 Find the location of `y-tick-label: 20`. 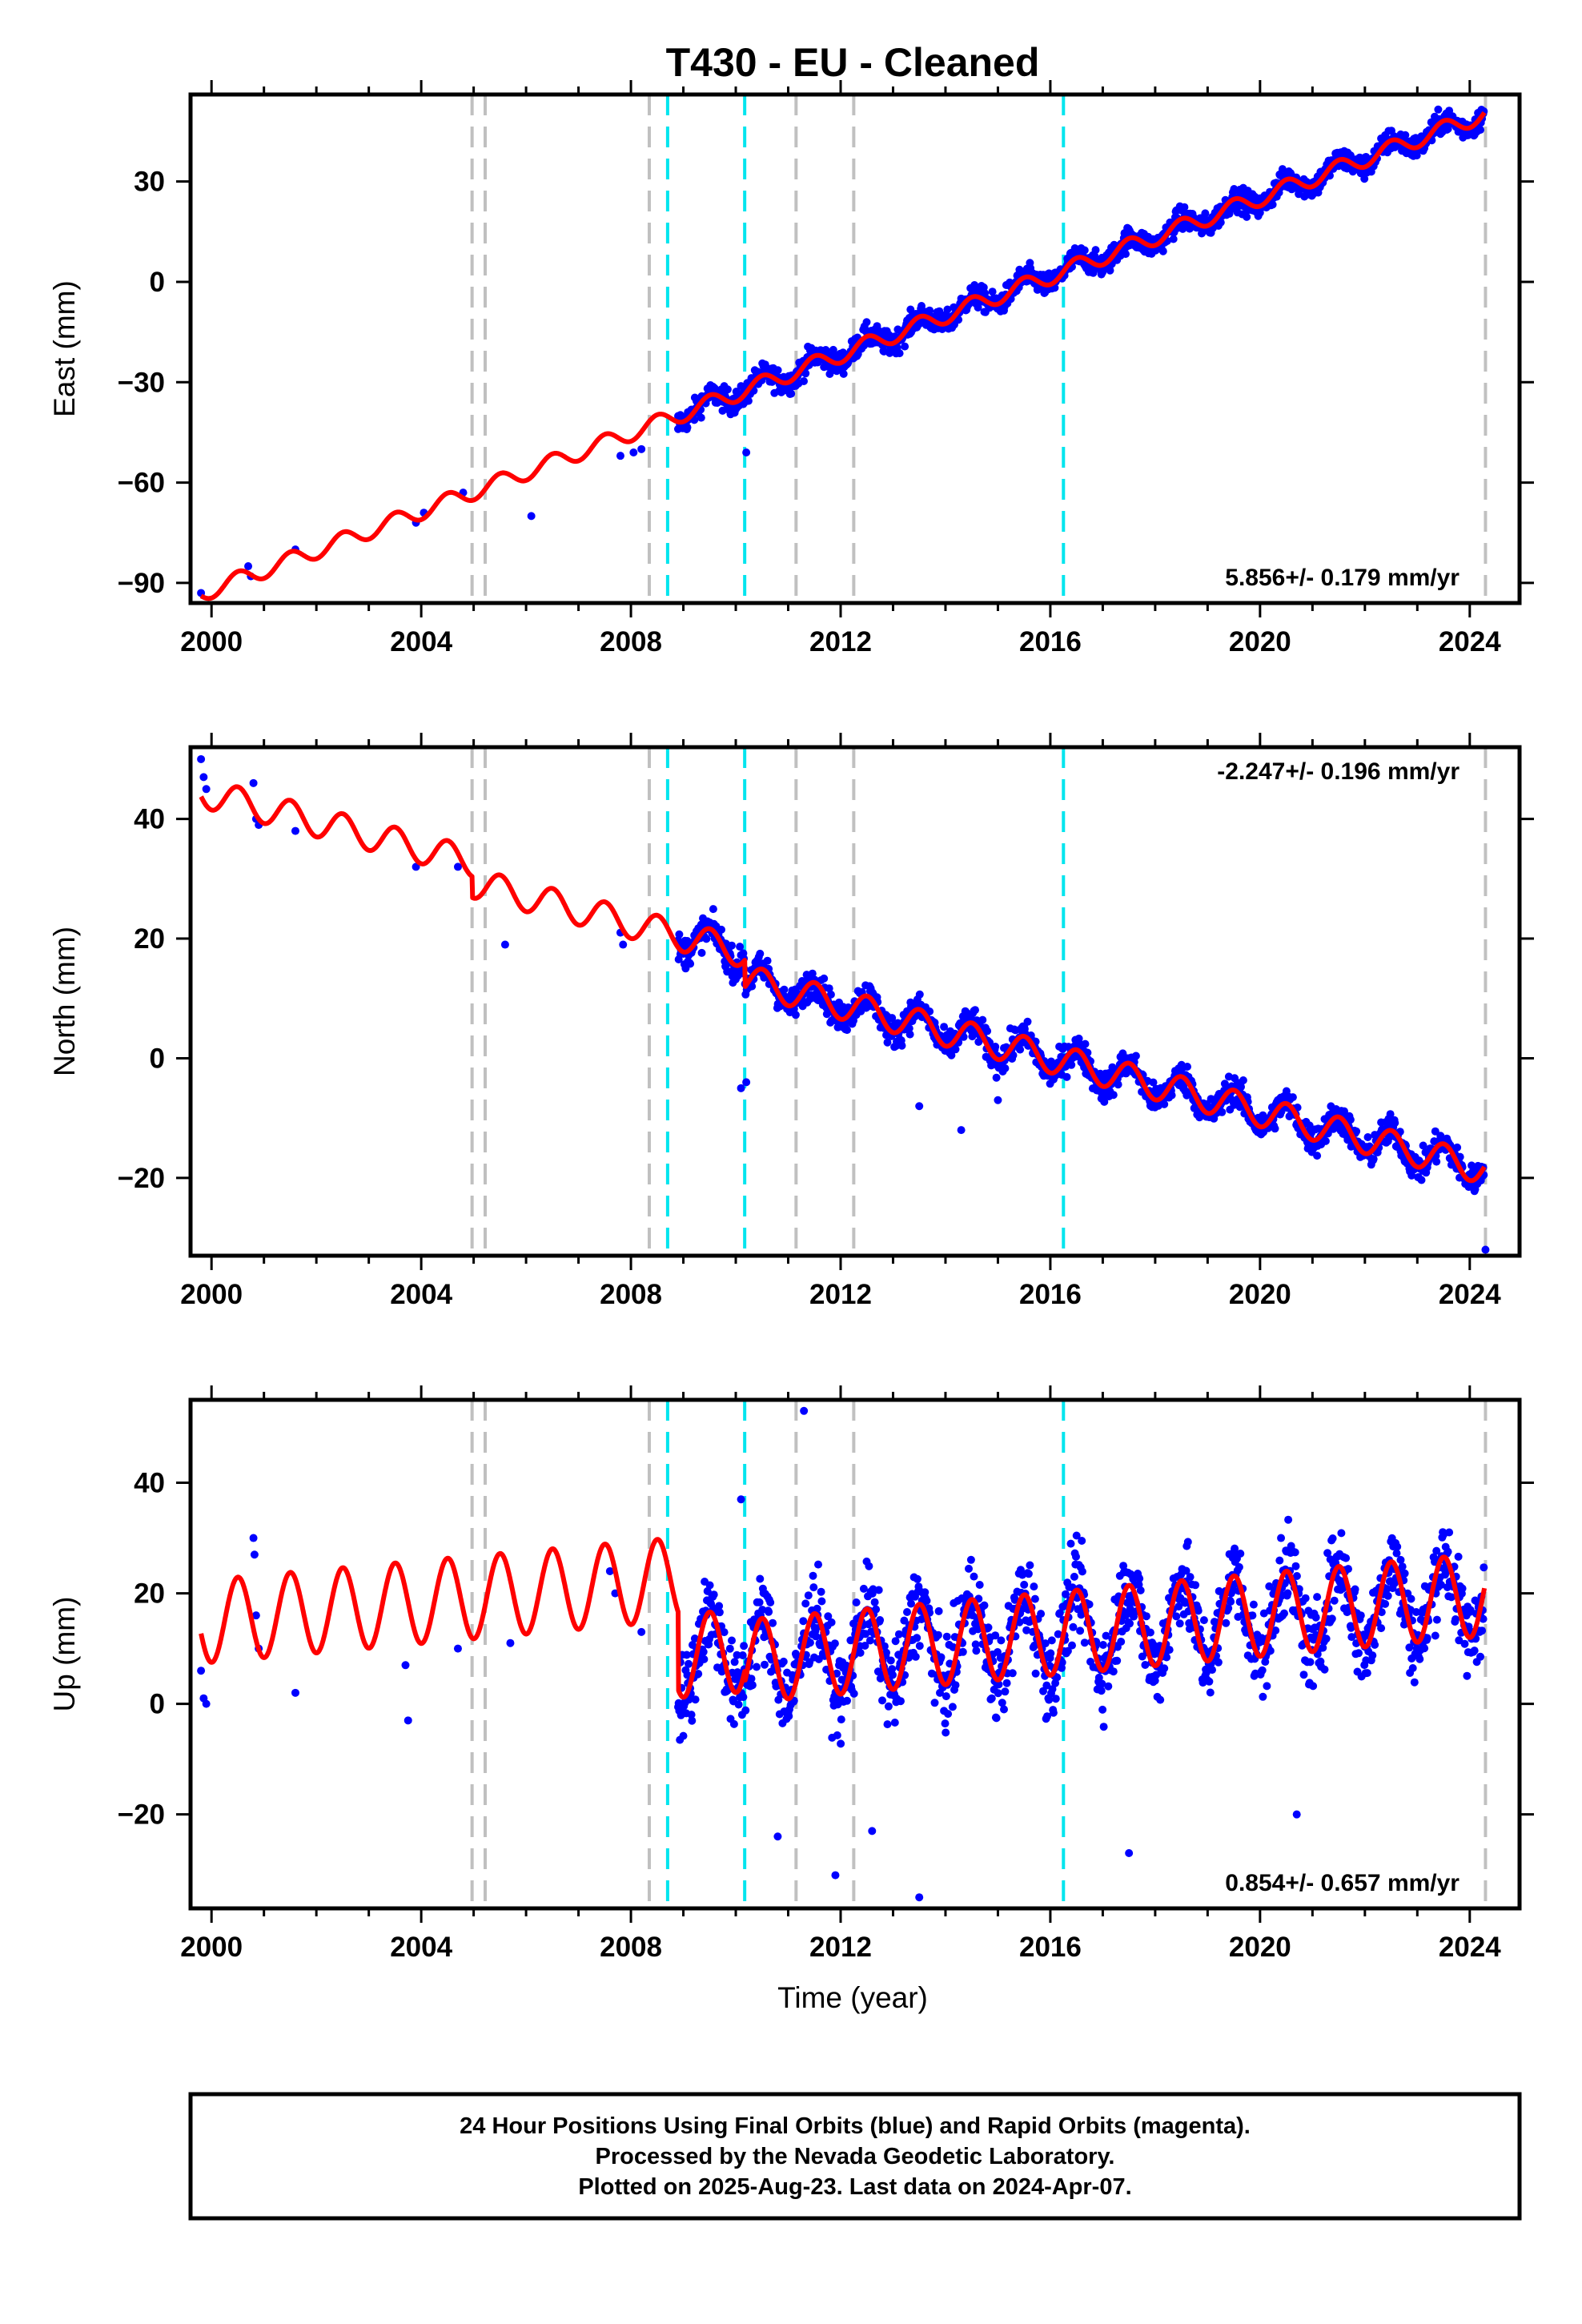

y-tick-label: 20 is located at coordinates (149, 1594).